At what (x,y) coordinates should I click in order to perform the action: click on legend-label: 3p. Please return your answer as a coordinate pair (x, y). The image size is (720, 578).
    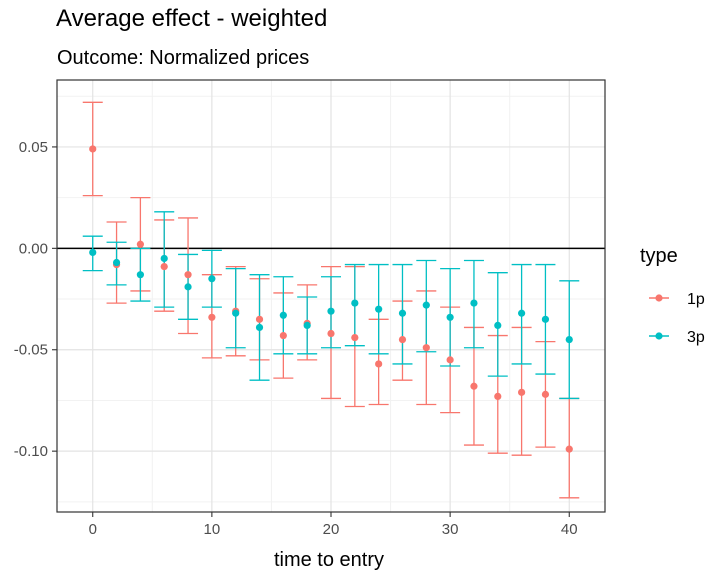
    Looking at the image, I should click on (696, 337).